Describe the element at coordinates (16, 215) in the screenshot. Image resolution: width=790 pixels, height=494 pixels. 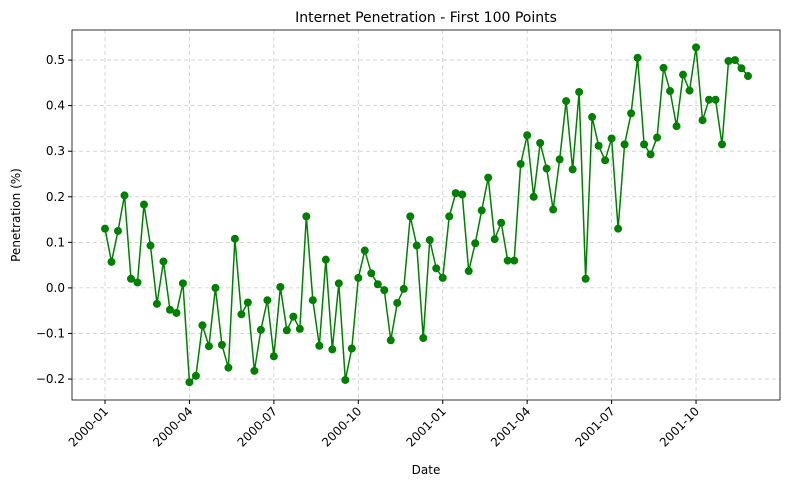
I see `y-axis-label: Penetration (%)` at that location.